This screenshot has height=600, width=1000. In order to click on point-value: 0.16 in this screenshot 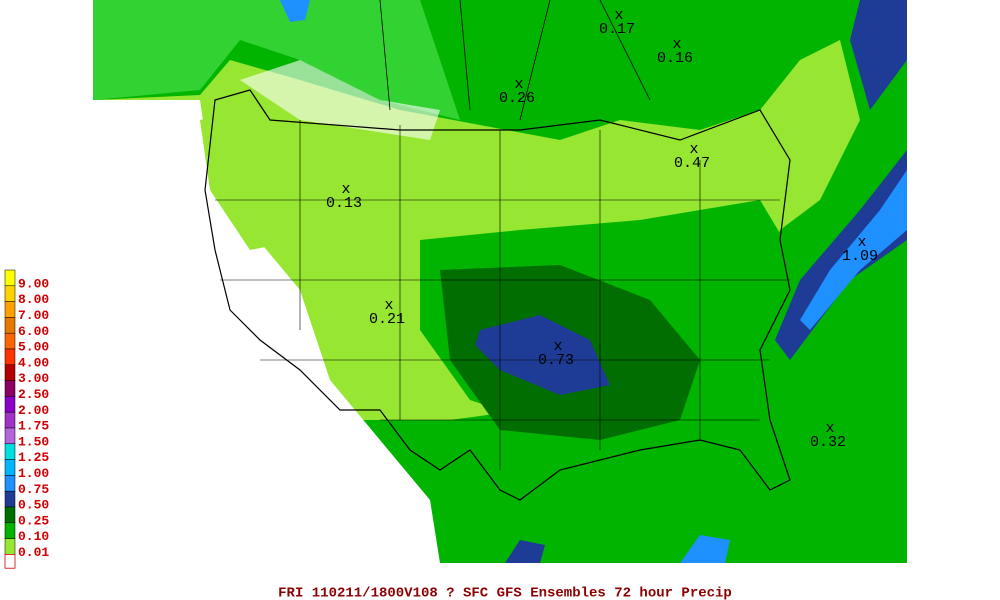, I will do `click(675, 58)`.